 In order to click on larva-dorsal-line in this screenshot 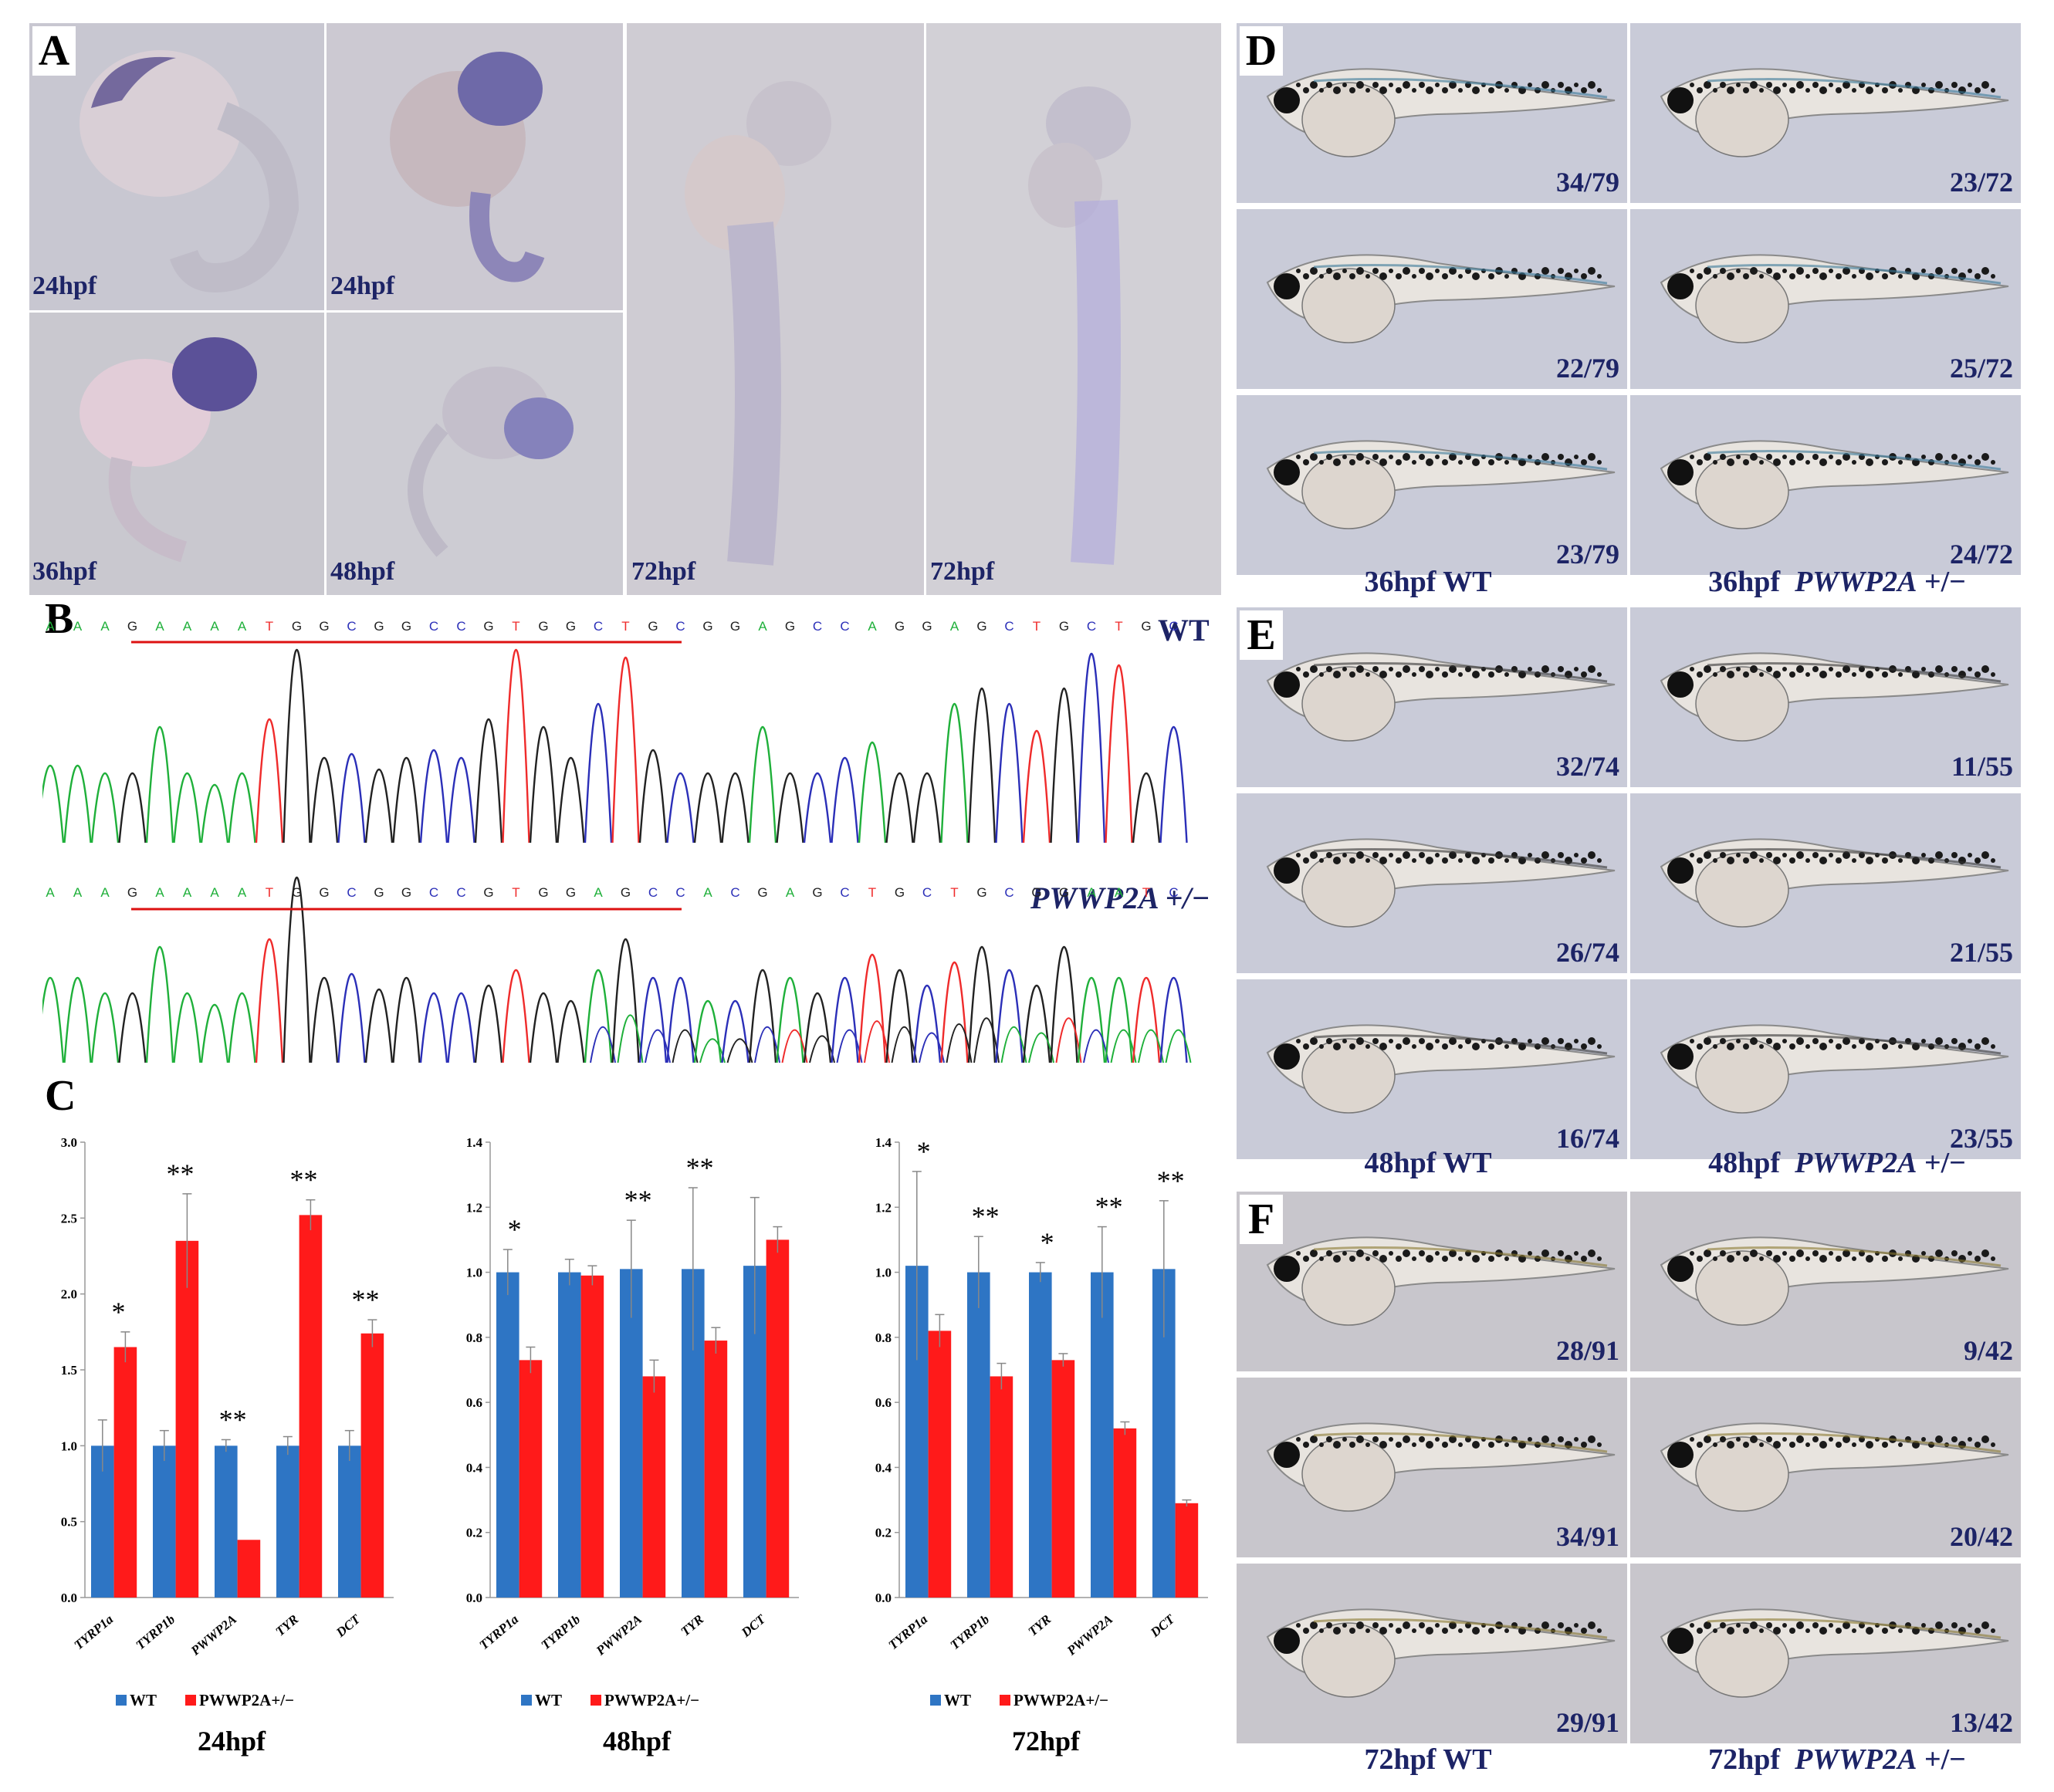, I will do `click(1855, 1442)`.